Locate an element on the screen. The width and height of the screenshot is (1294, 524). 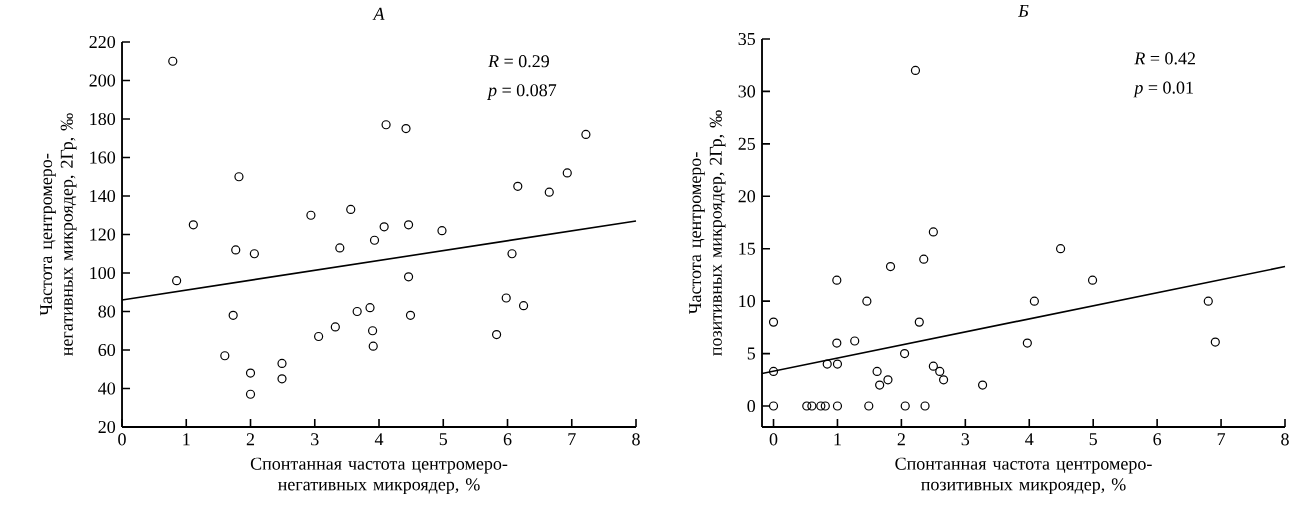
y-tick-label: 15 is located at coordinates (747, 248).